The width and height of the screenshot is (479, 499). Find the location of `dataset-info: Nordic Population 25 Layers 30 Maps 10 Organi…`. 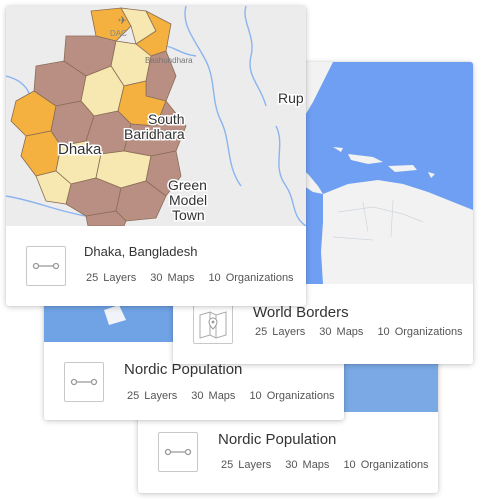

dataset-info: Nordic Population 25 Layers 30 Maps 10 Organi… is located at coordinates (288, 452).